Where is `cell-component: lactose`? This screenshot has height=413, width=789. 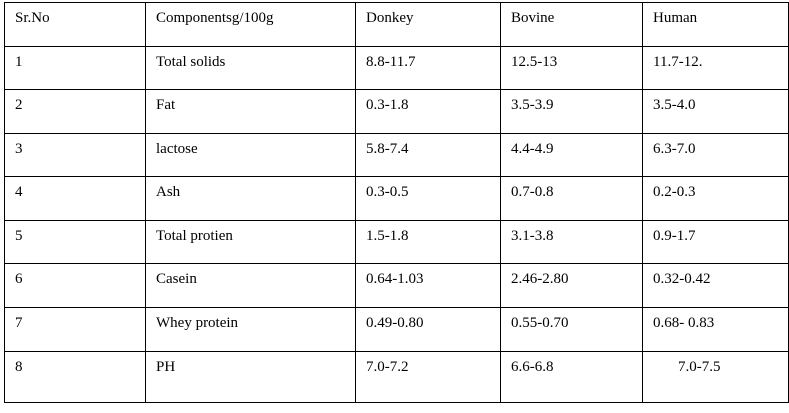
cell-component: lactose is located at coordinates (250, 155).